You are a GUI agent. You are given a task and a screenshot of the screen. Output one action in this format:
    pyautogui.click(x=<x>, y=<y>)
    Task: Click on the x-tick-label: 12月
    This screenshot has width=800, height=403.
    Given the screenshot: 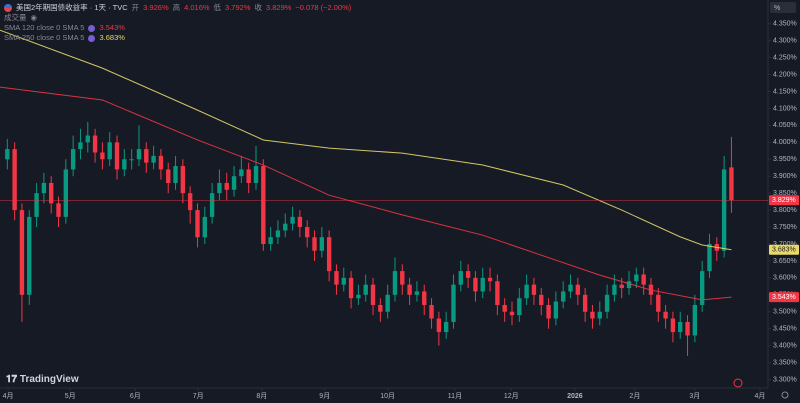 What is the action you would take?
    pyautogui.click(x=511, y=396)
    